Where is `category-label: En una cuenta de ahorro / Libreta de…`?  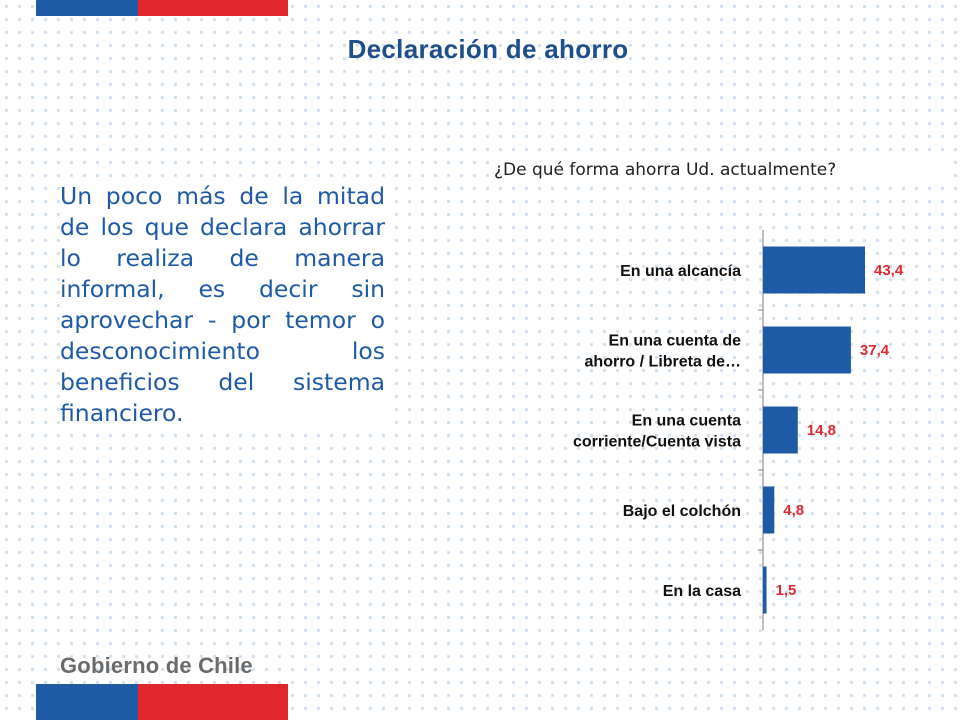
category-label: En una cuenta de ahorro / Libreta de… is located at coordinates (663, 352).